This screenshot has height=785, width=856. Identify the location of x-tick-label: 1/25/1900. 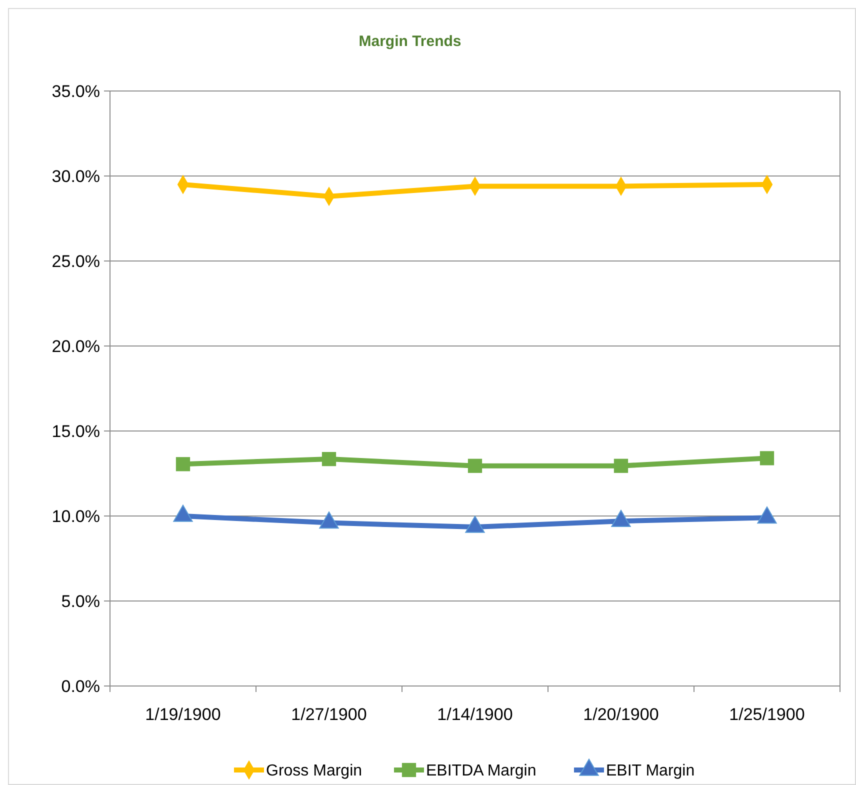
(767, 714).